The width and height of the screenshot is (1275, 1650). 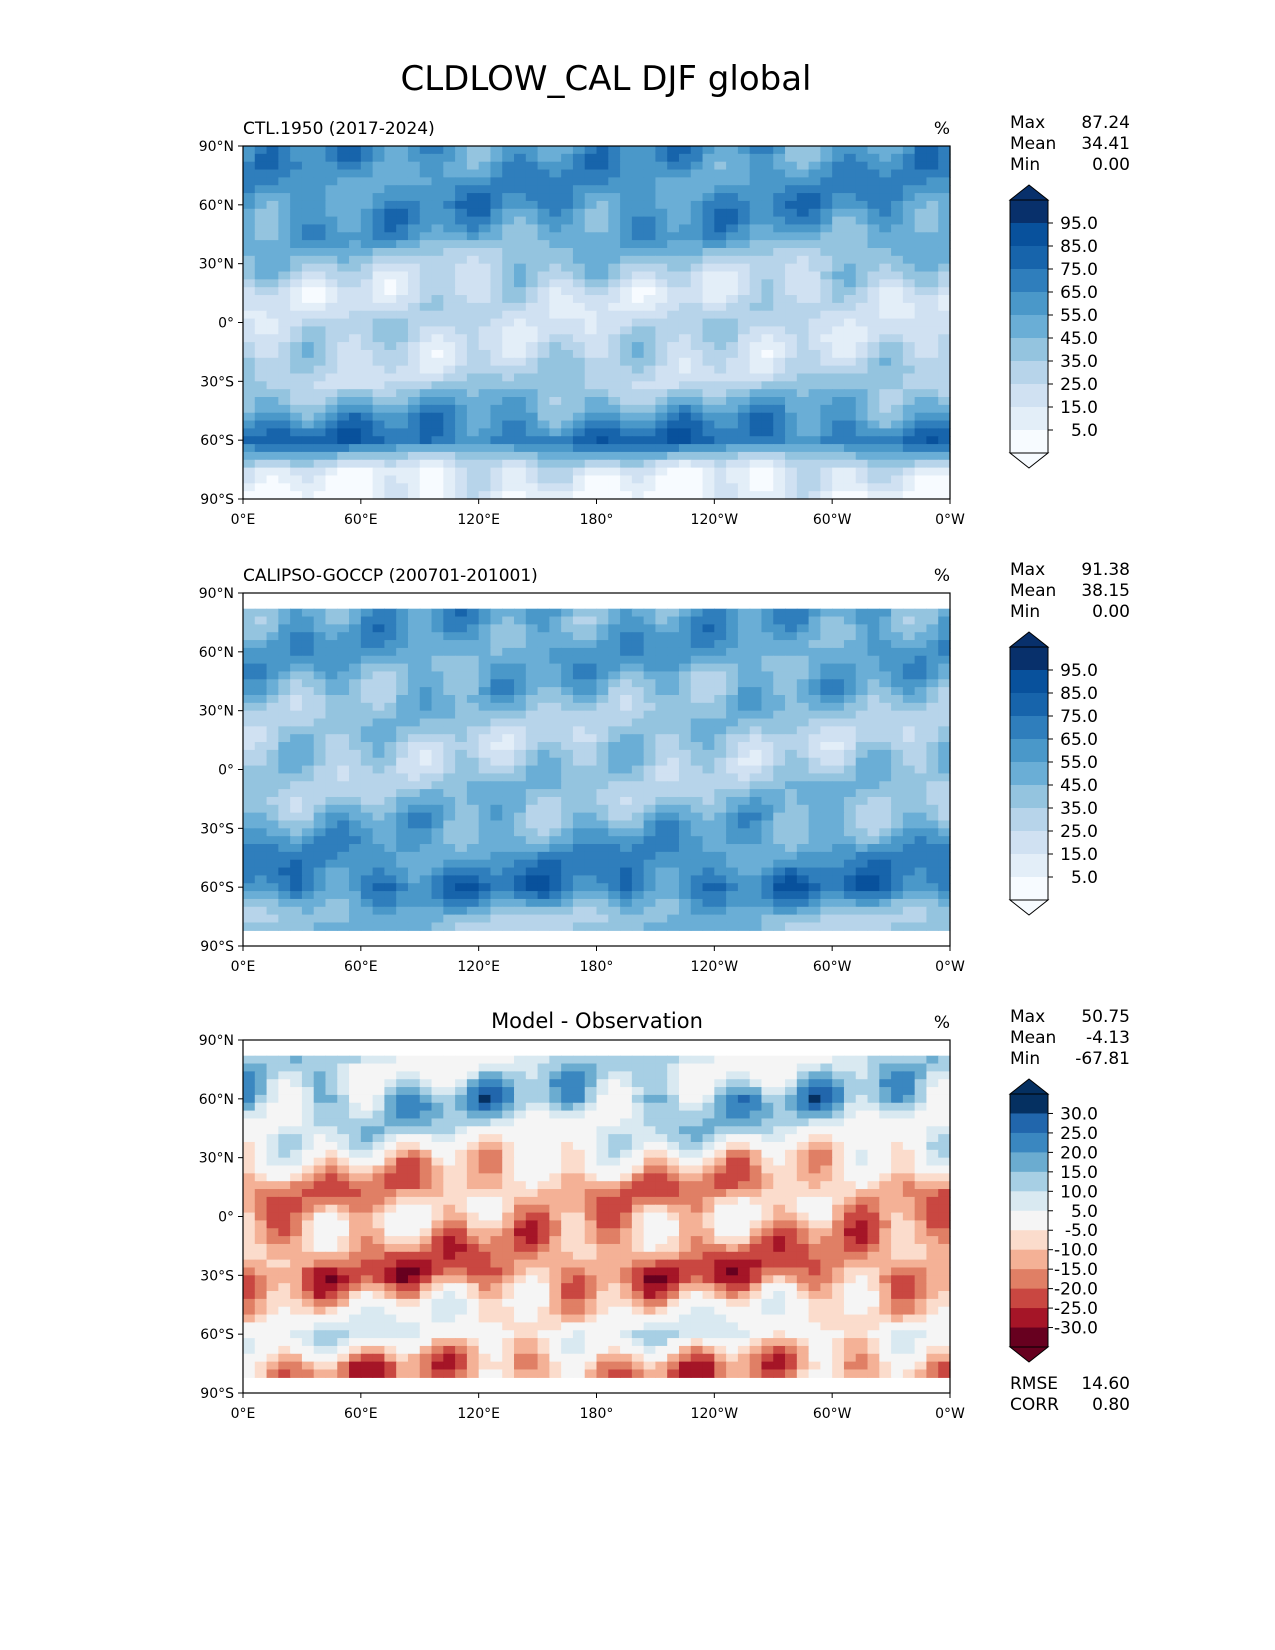 I want to click on colorbar-bin, so click(x=1029, y=419).